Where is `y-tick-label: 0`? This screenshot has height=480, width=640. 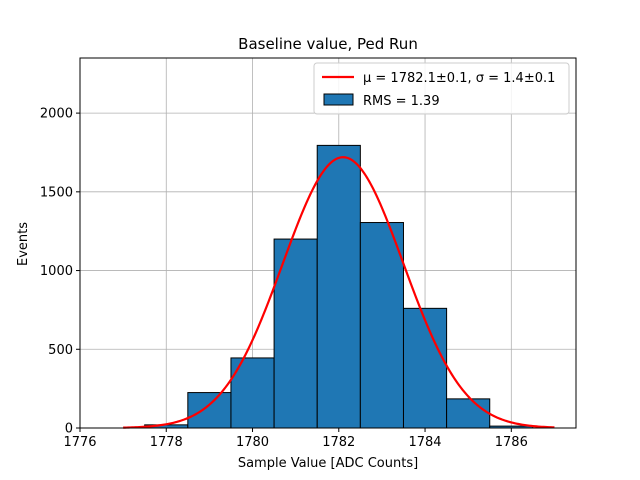 y-tick-label: 0 is located at coordinates (69, 429).